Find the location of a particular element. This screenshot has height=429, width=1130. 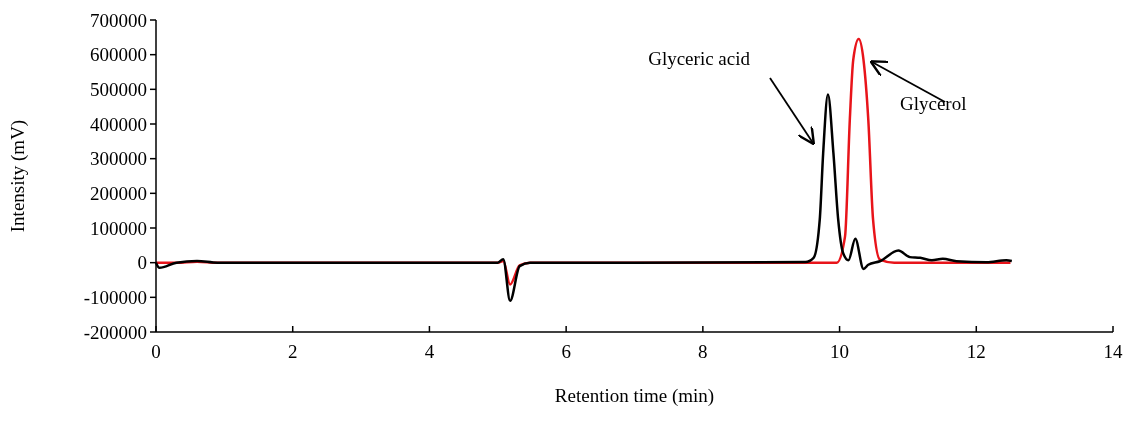

y-tick-label: -100000 is located at coordinates (115, 297).